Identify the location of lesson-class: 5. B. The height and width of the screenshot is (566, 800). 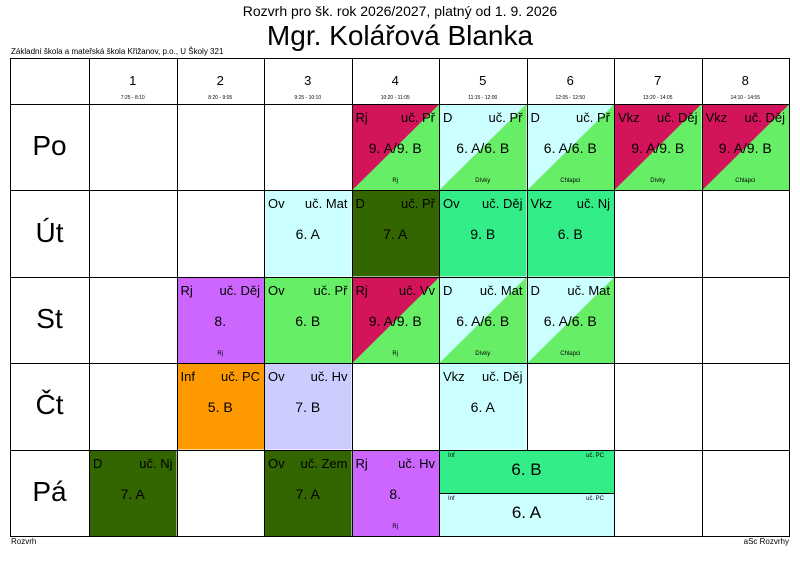
(220, 407).